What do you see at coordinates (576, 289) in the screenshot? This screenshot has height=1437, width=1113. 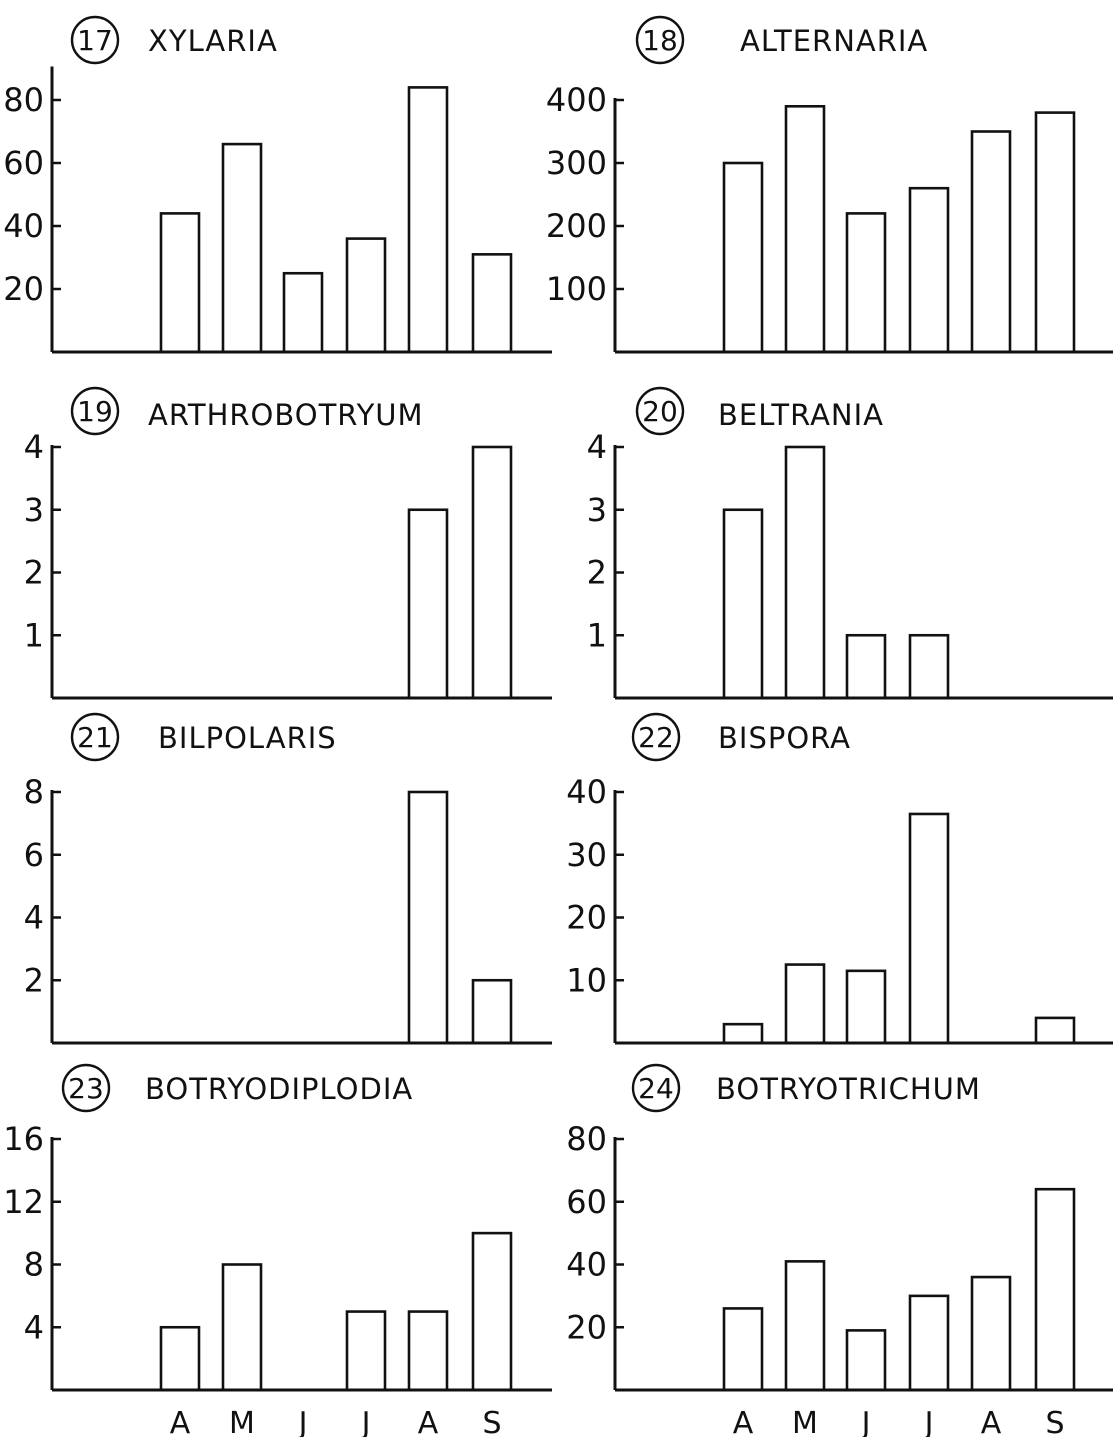 I see `chart-18-ytick-label-100: 100` at bounding box center [576, 289].